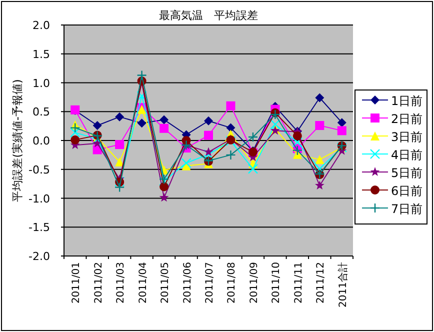 This screenshot has height=332, width=434. Describe the element at coordinates (39, 256) in the screenshot. I see `y-tick-label: -2.0` at that location.